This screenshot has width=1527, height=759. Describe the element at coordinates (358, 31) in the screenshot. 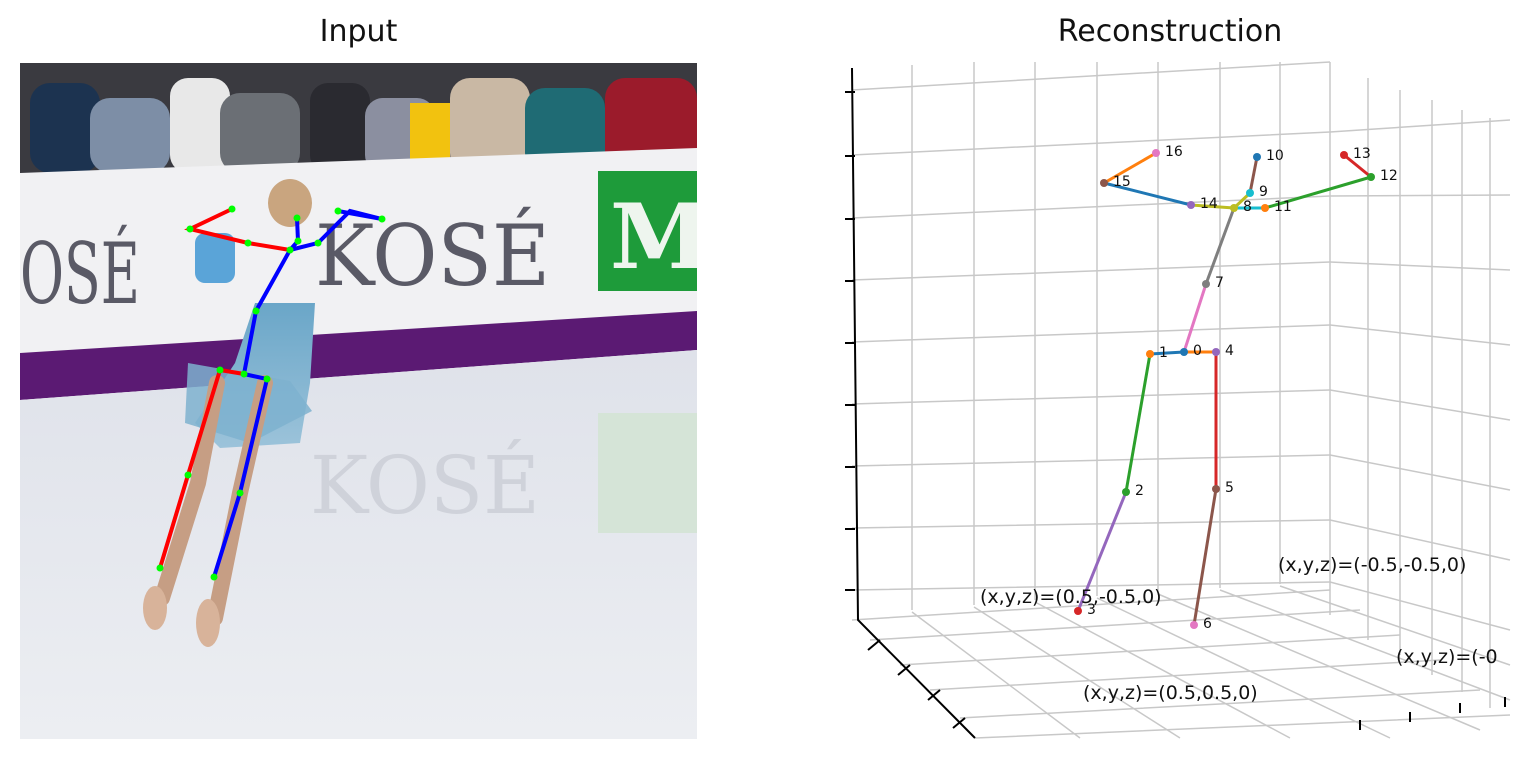

I see `input-panel-title: Input` at that location.